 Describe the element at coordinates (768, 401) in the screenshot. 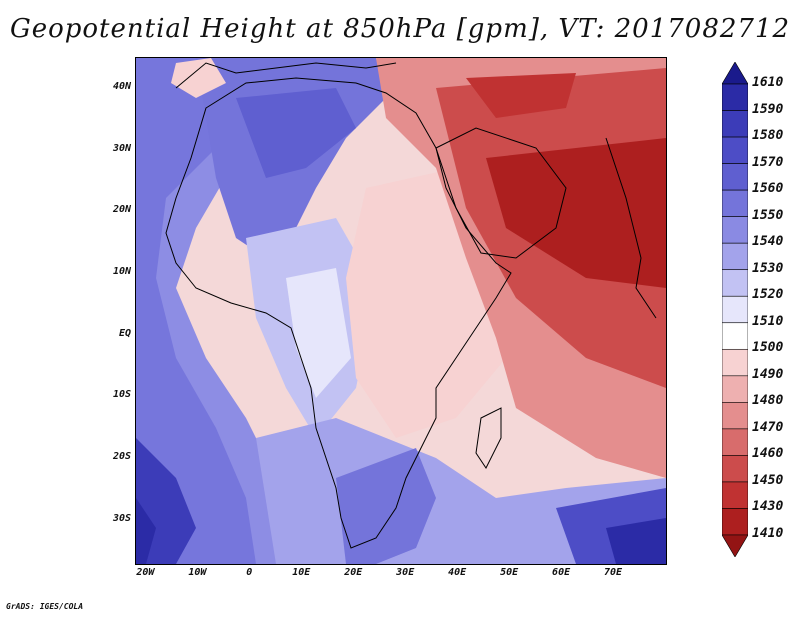

I see `colorbar-label: 1480` at that location.